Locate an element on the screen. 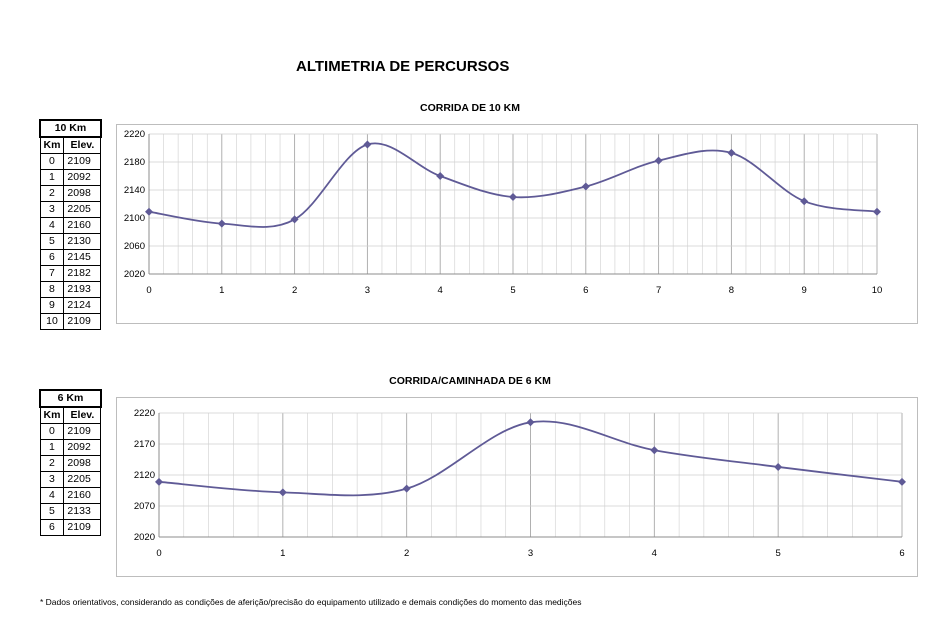 This screenshot has width=944, height=629. table-title: 6 Km is located at coordinates (70, 398).